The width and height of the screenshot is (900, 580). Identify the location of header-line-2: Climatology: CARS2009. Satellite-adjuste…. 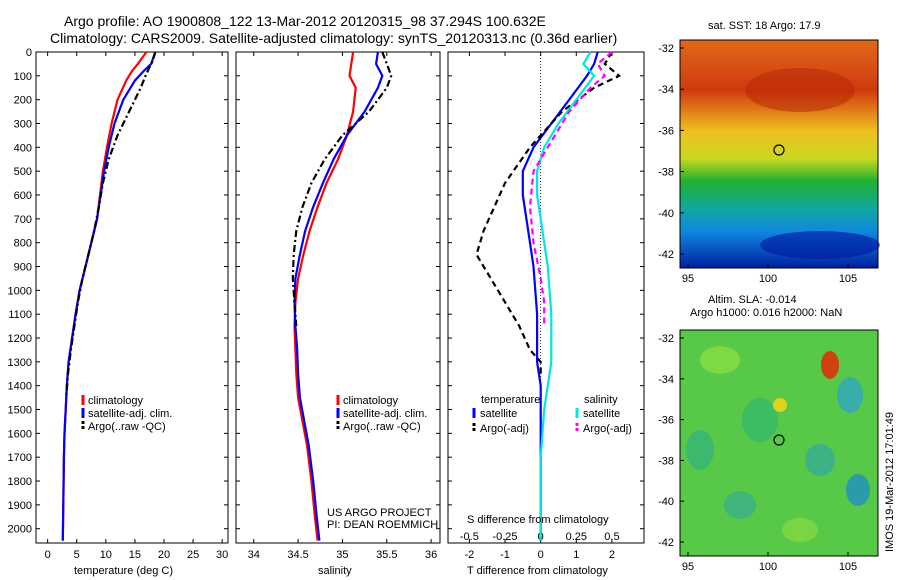
(334, 38).